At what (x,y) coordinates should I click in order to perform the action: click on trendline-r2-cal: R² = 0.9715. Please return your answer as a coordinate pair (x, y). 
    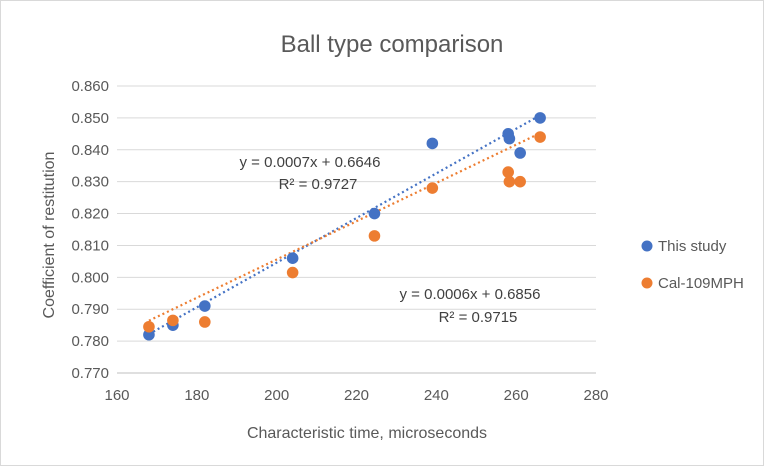
    Looking at the image, I should click on (478, 317).